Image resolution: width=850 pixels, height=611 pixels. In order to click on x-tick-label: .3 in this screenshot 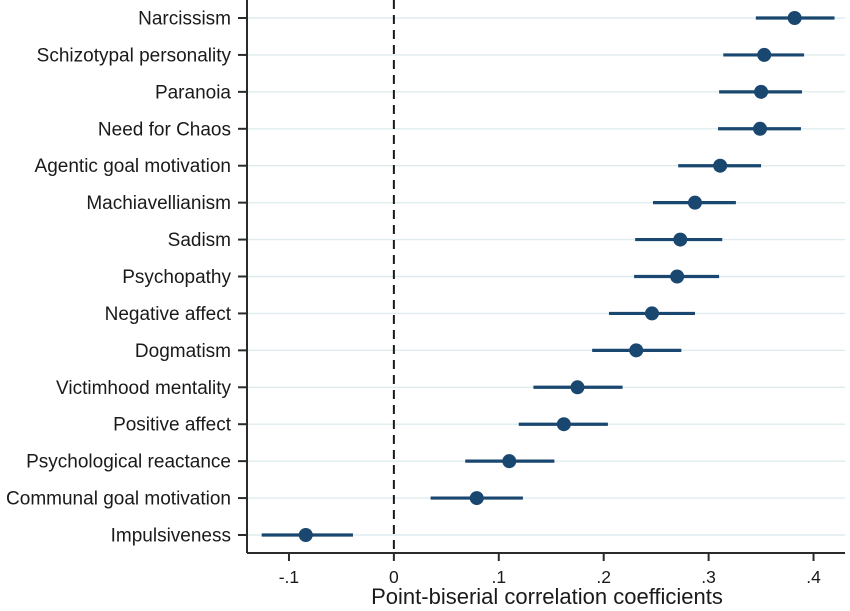, I will do `click(708, 577)`.